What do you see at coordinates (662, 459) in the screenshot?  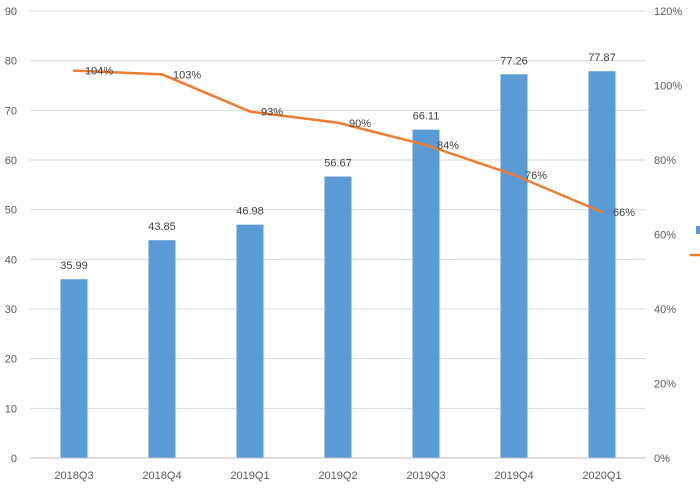 I see `y-right-tick-label: 0%` at bounding box center [662, 459].